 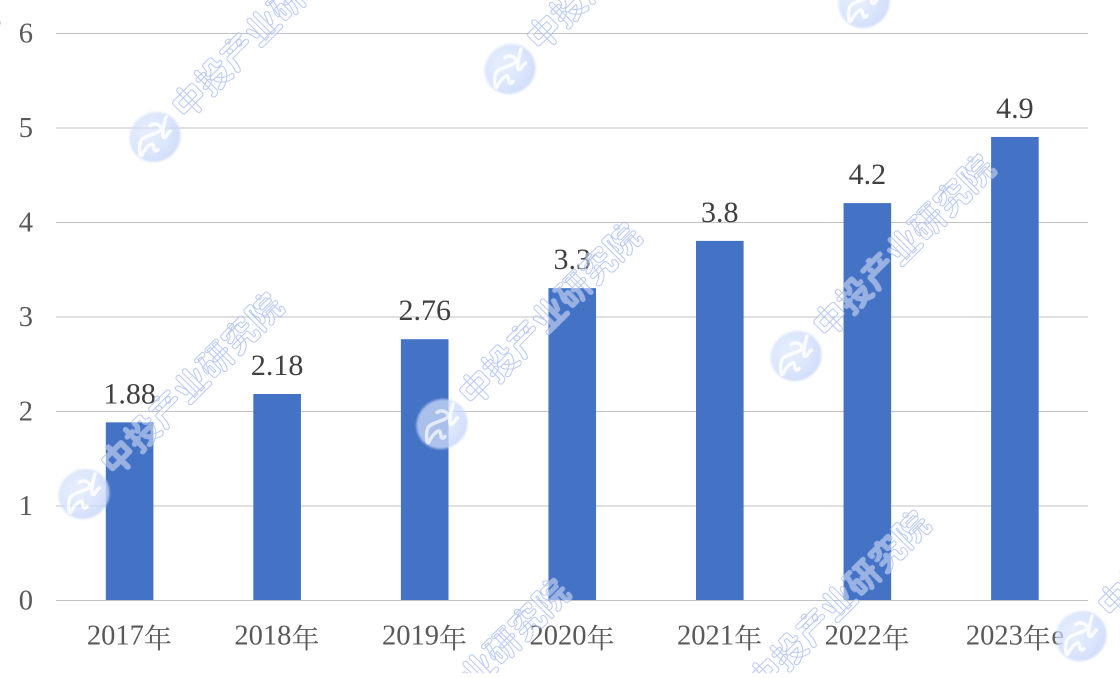 What do you see at coordinates (720, 212) in the screenshot?
I see `svg-text: 3.8` at bounding box center [720, 212].